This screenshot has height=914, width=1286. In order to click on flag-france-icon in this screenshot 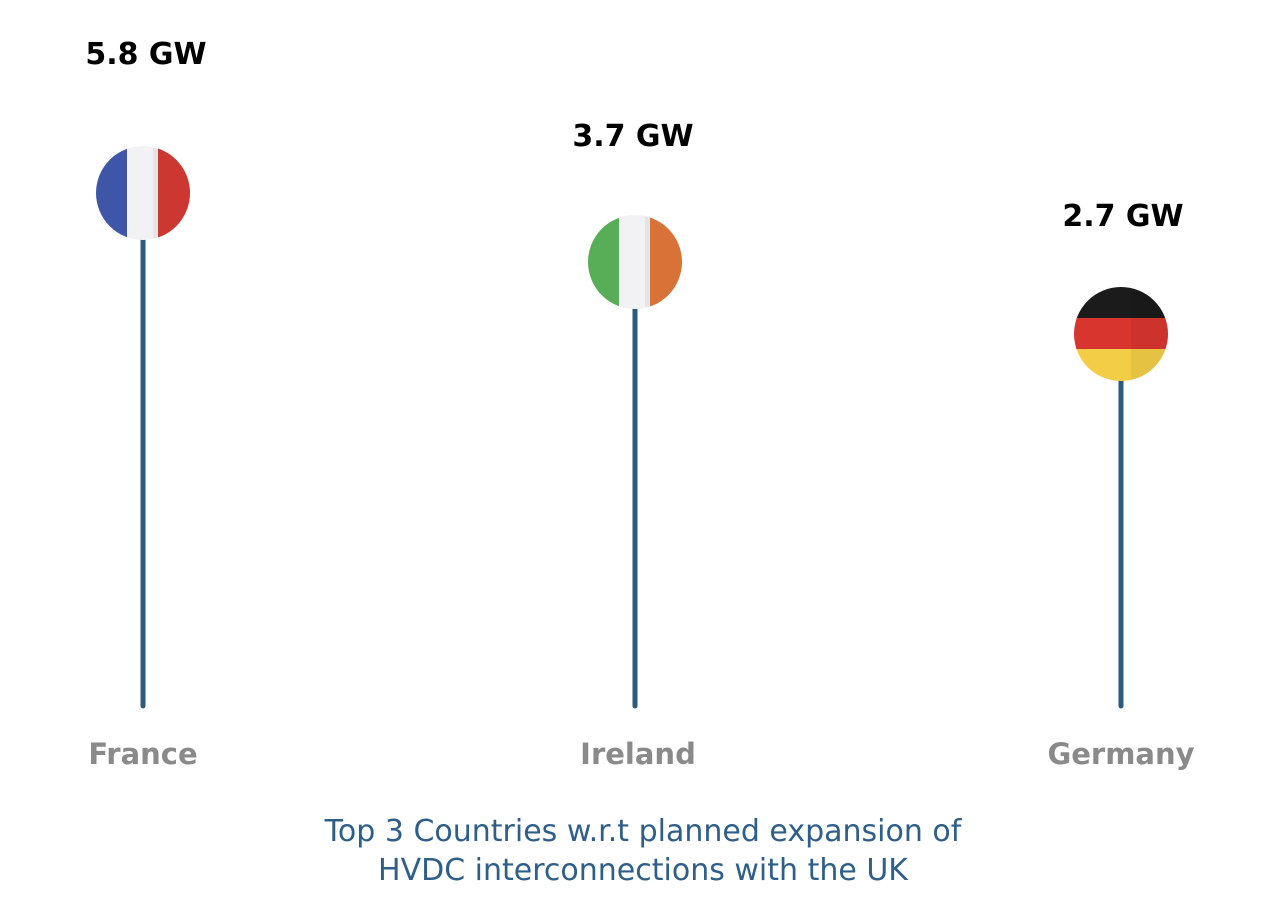, I will do `click(143, 193)`.